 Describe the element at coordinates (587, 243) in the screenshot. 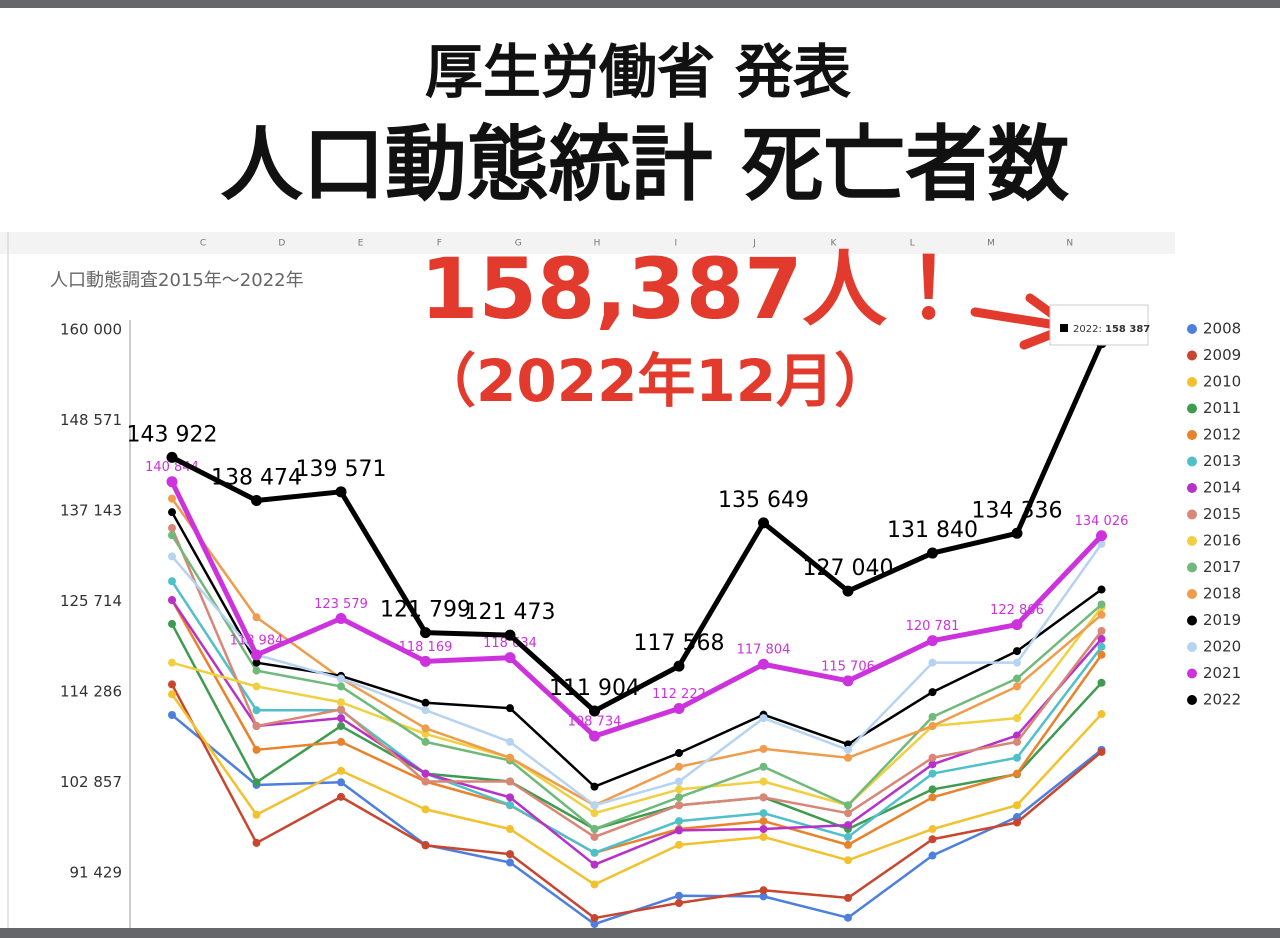

I see `sheet-header` at that location.